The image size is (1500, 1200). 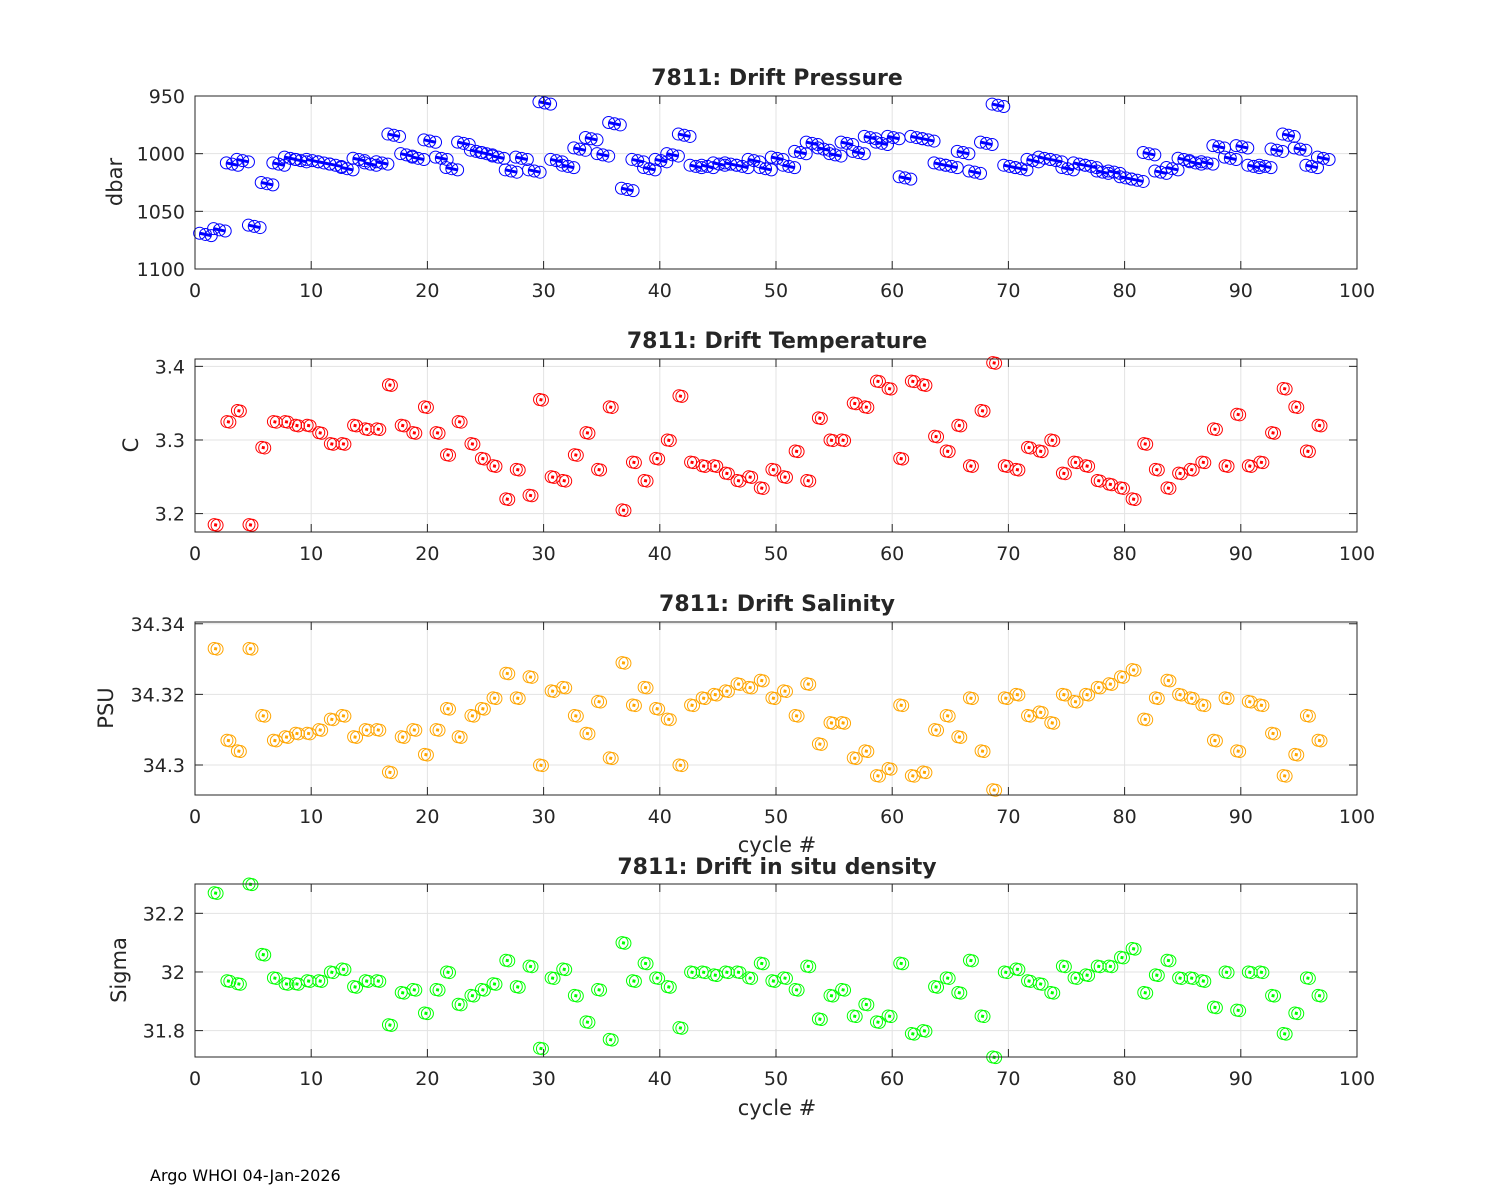 I want to click on salinity-xtick-label: 100, so click(x=1357, y=817).